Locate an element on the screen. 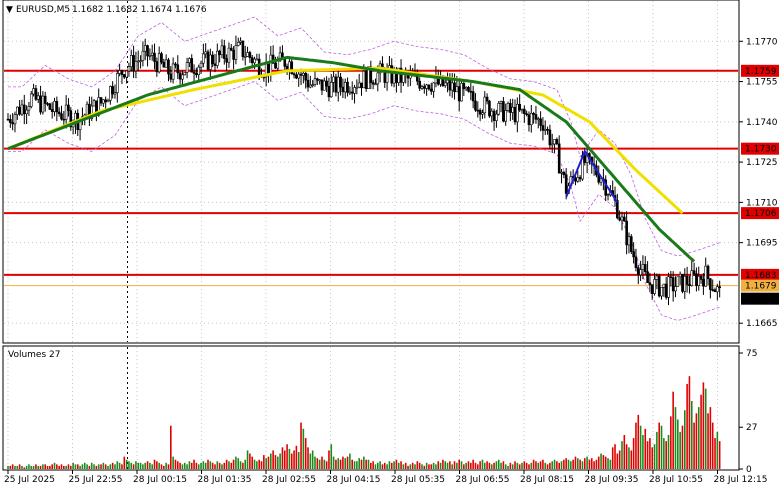 This screenshot has width=781, height=489. level-label: 1.1759 is located at coordinates (761, 72).